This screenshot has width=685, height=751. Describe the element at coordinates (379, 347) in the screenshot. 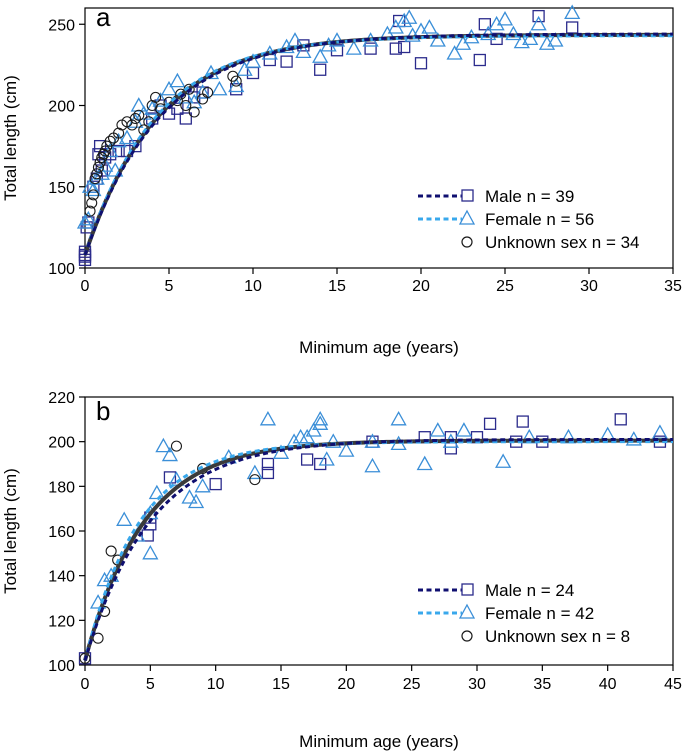

I see `x-axis-title-a: Minimum age (years)` at that location.